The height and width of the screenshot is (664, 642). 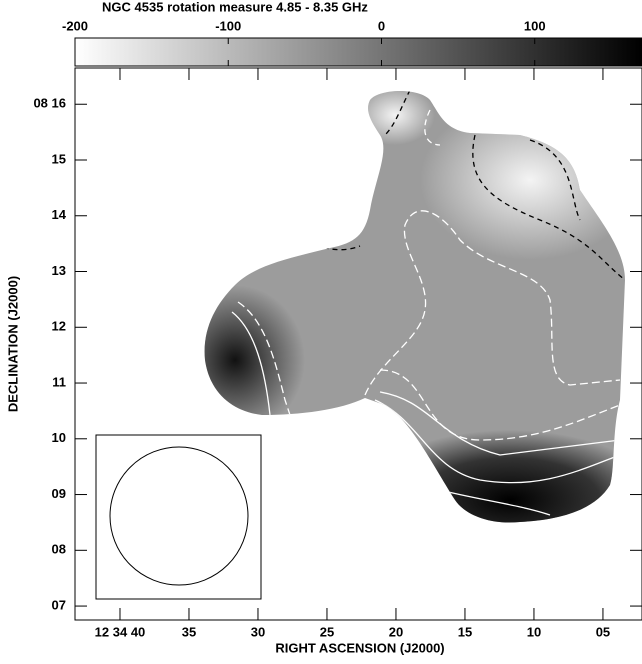 I want to click on x-tick-label: 12 34 40, so click(x=120, y=631).